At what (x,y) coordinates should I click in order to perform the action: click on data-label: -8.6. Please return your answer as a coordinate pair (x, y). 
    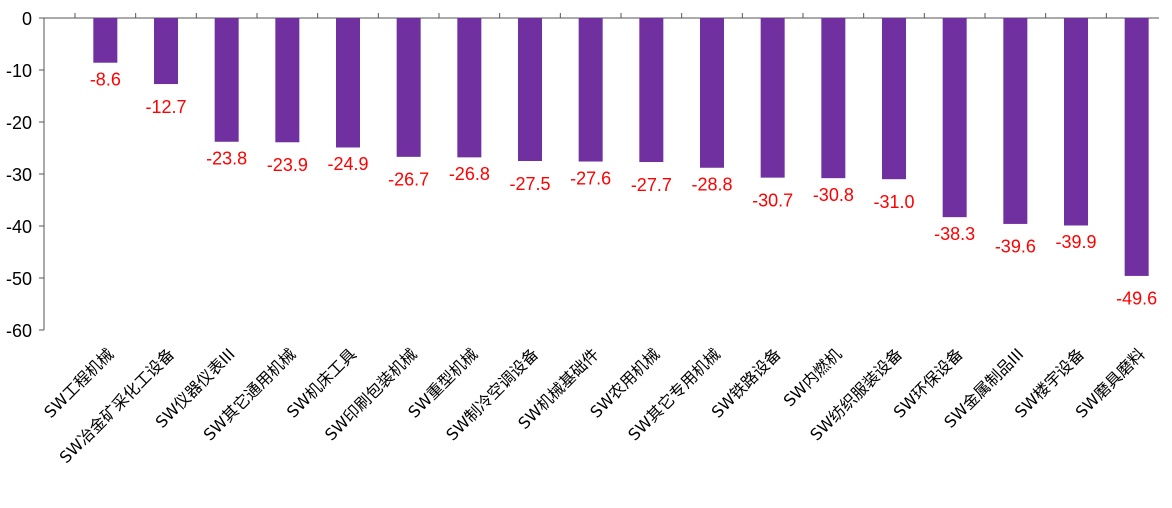
    Looking at the image, I should click on (105, 79).